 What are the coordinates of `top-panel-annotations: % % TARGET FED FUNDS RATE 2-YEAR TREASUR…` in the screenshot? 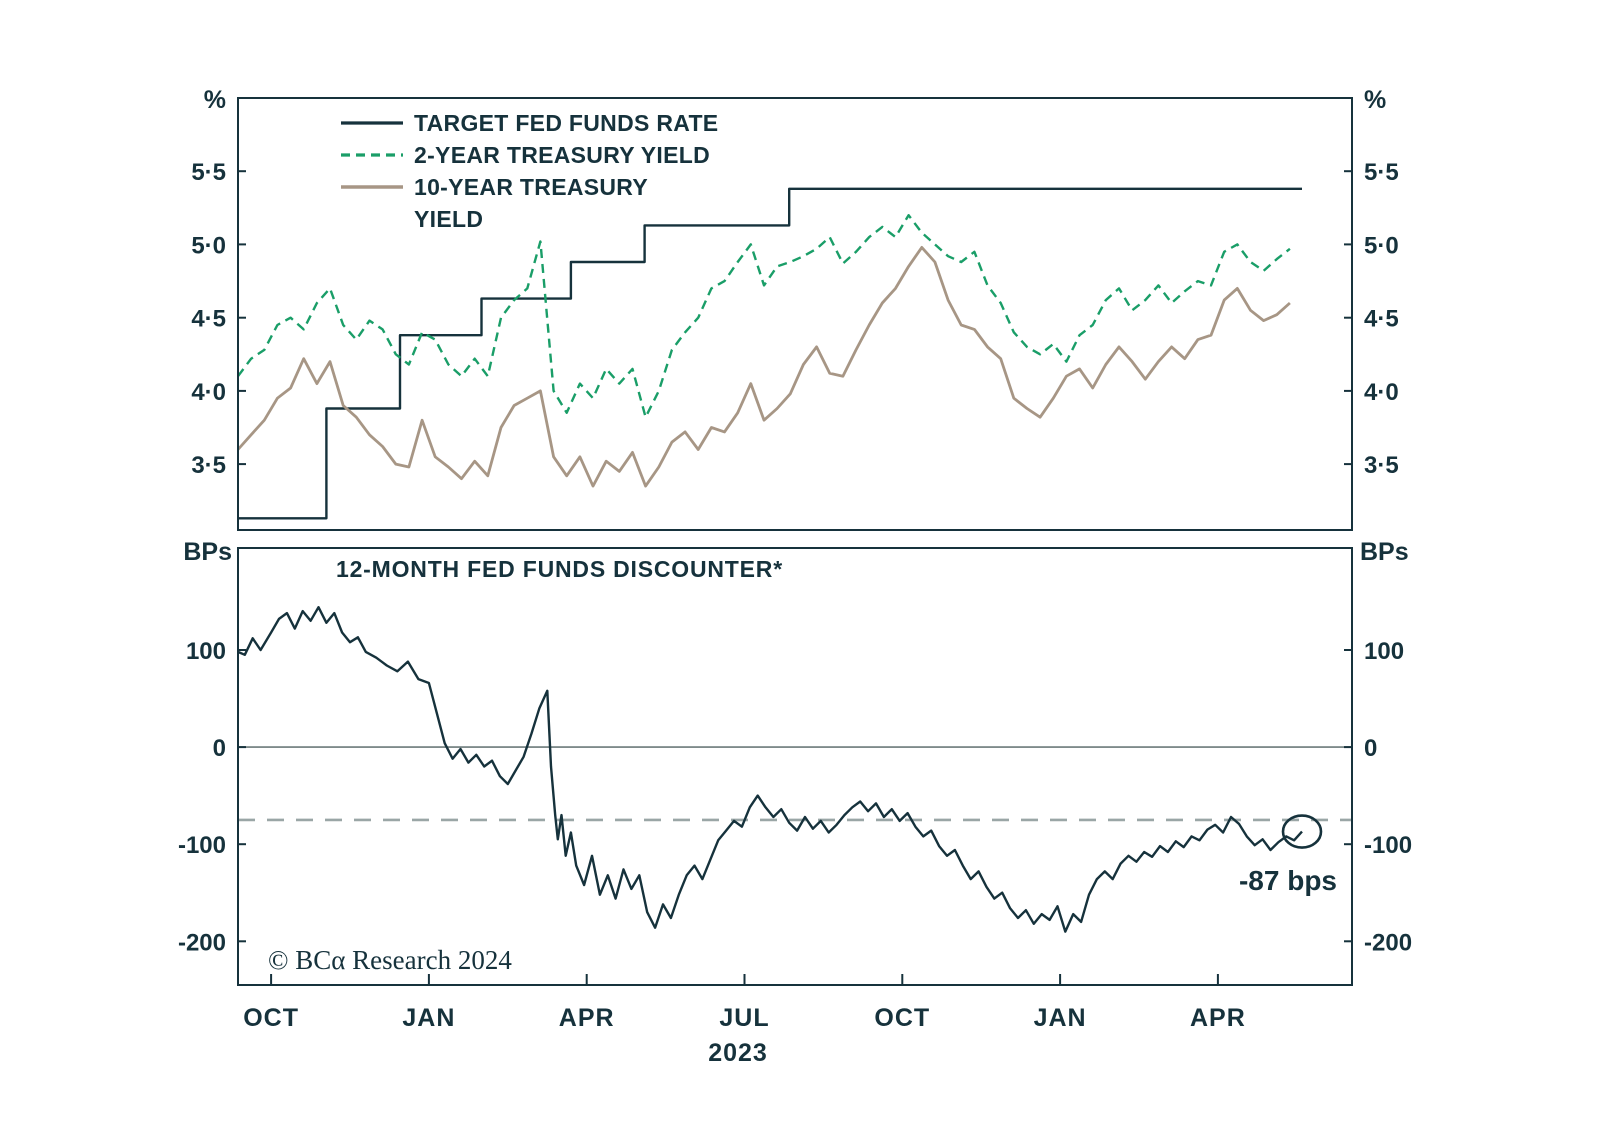 It's located at (795, 159).